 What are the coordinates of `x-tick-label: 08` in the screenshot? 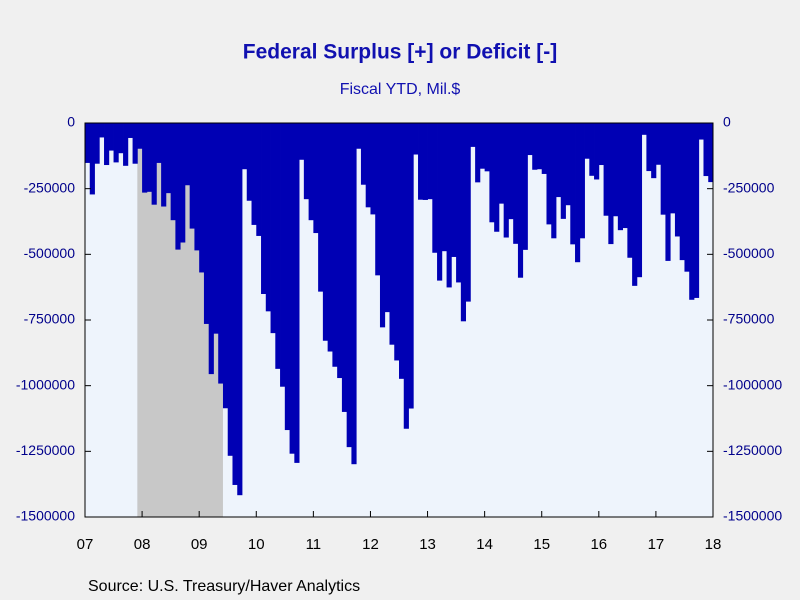 It's located at (142, 544).